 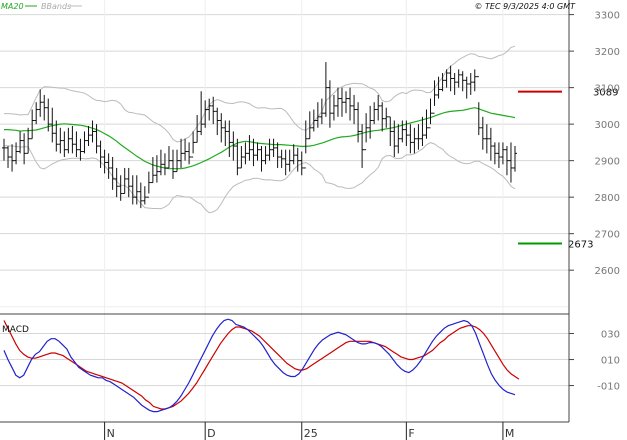 I want to click on x-tick-label: D, so click(x=211, y=433).